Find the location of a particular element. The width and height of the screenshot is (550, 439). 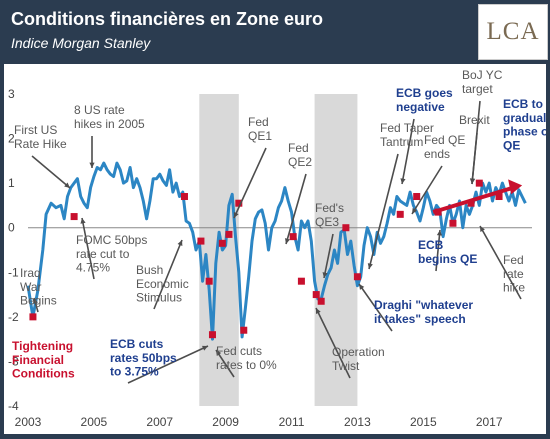

annotation-label: Fed Taper Tantrum is located at coordinates (407, 135).